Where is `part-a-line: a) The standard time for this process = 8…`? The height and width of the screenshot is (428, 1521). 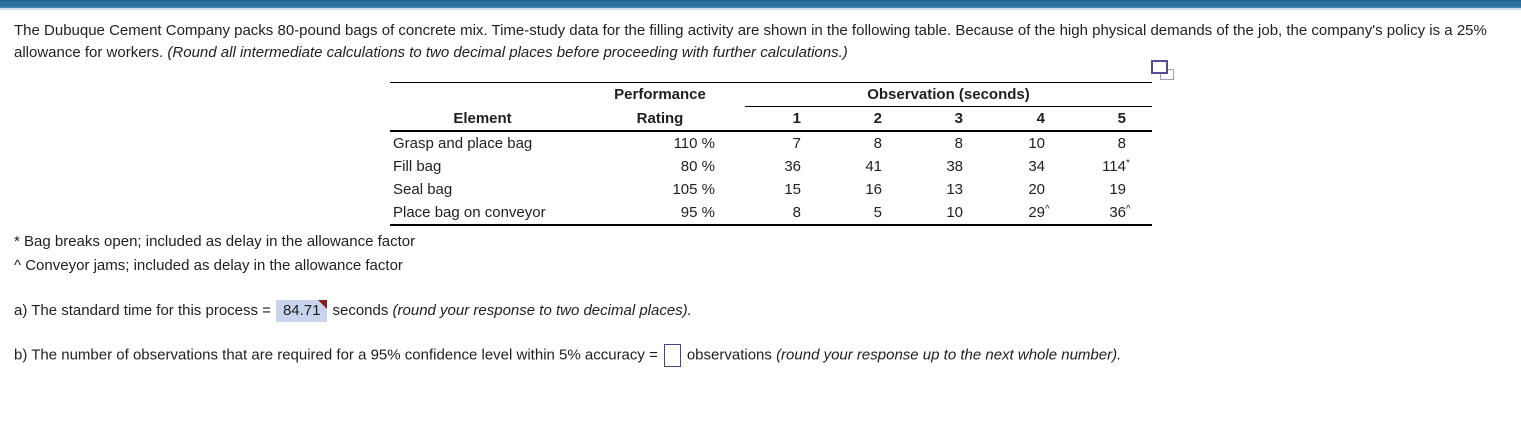
part-a-line: a) The standard time for this process = 8… is located at coordinates (353, 311).